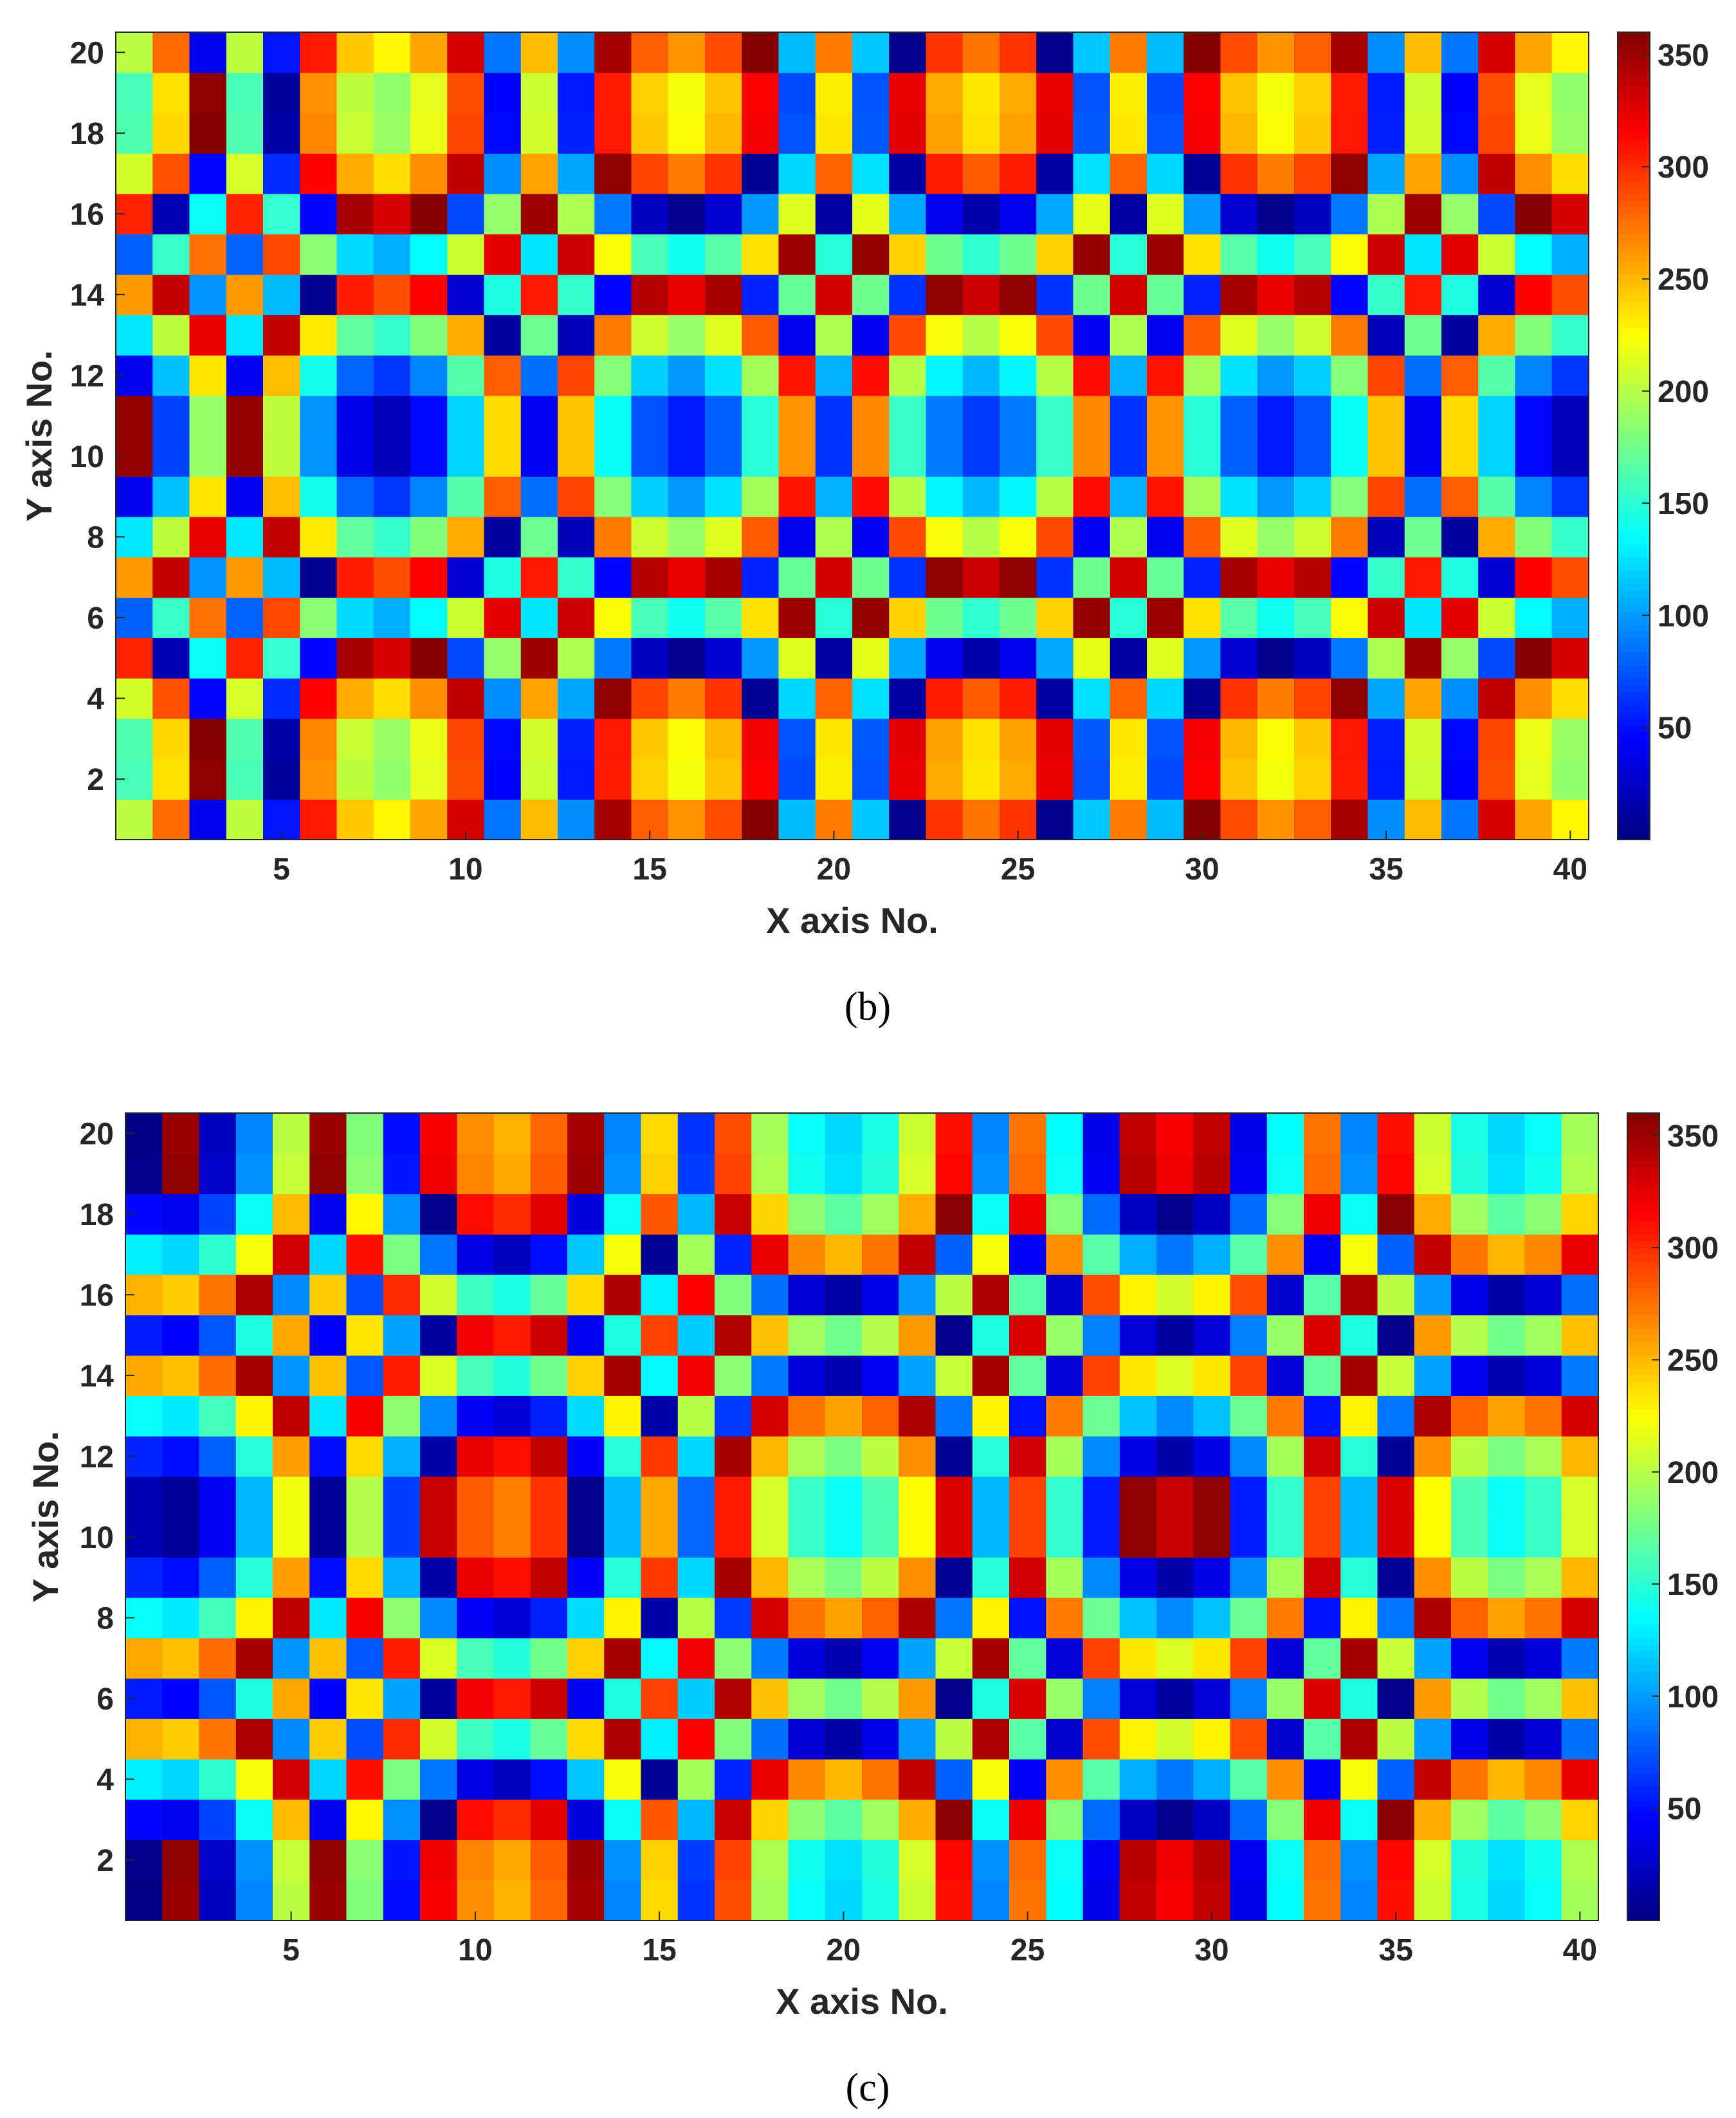  Describe the element at coordinates (105, 1699) in the screenshot. I see `y-tick-label: 6` at that location.